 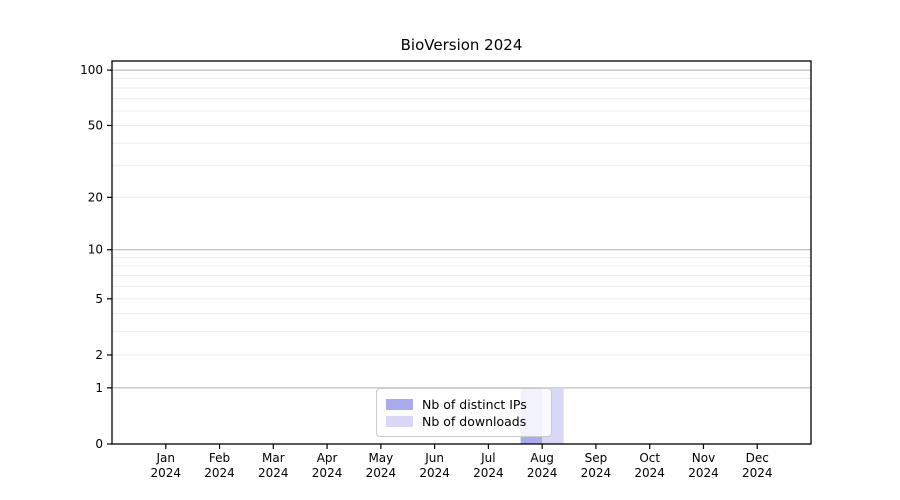 What do you see at coordinates (461, 45) in the screenshot?
I see `chart-title: BioVersion 2024` at bounding box center [461, 45].